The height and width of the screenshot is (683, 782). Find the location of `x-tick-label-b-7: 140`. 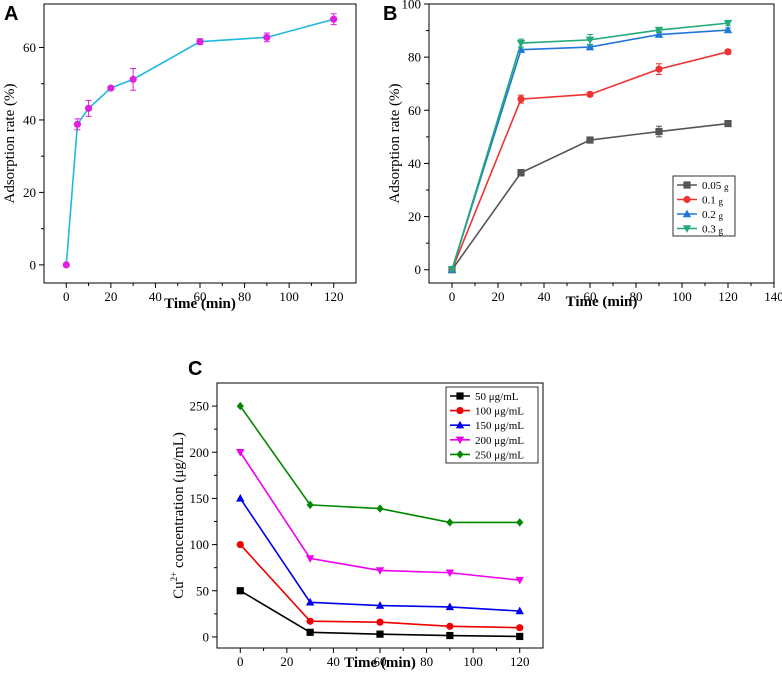

x-tick-label-b-7: 140 is located at coordinates (773, 296).